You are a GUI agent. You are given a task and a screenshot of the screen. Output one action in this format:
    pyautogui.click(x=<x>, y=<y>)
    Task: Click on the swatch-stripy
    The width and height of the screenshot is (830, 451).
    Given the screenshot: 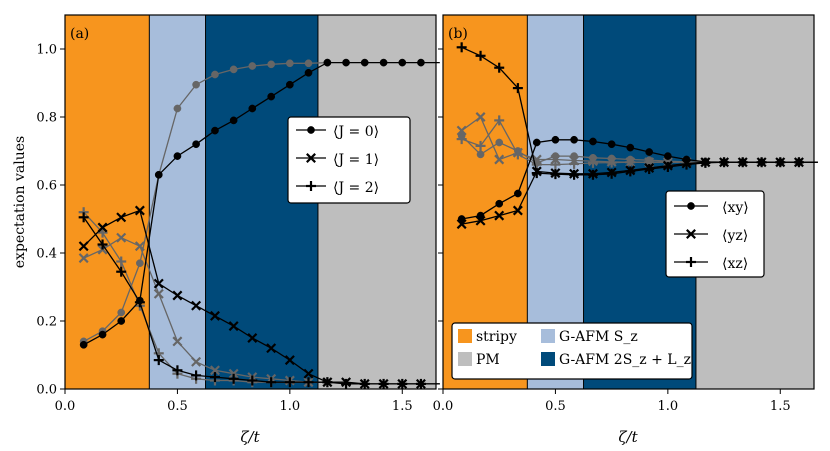 What is the action you would take?
    pyautogui.click(x=465, y=336)
    